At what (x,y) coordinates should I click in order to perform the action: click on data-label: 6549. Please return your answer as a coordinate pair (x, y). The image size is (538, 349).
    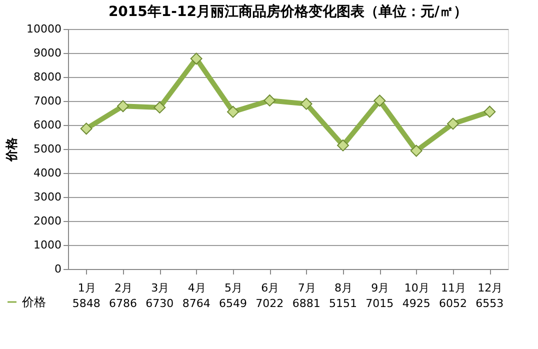
    Looking at the image, I should click on (233, 303).